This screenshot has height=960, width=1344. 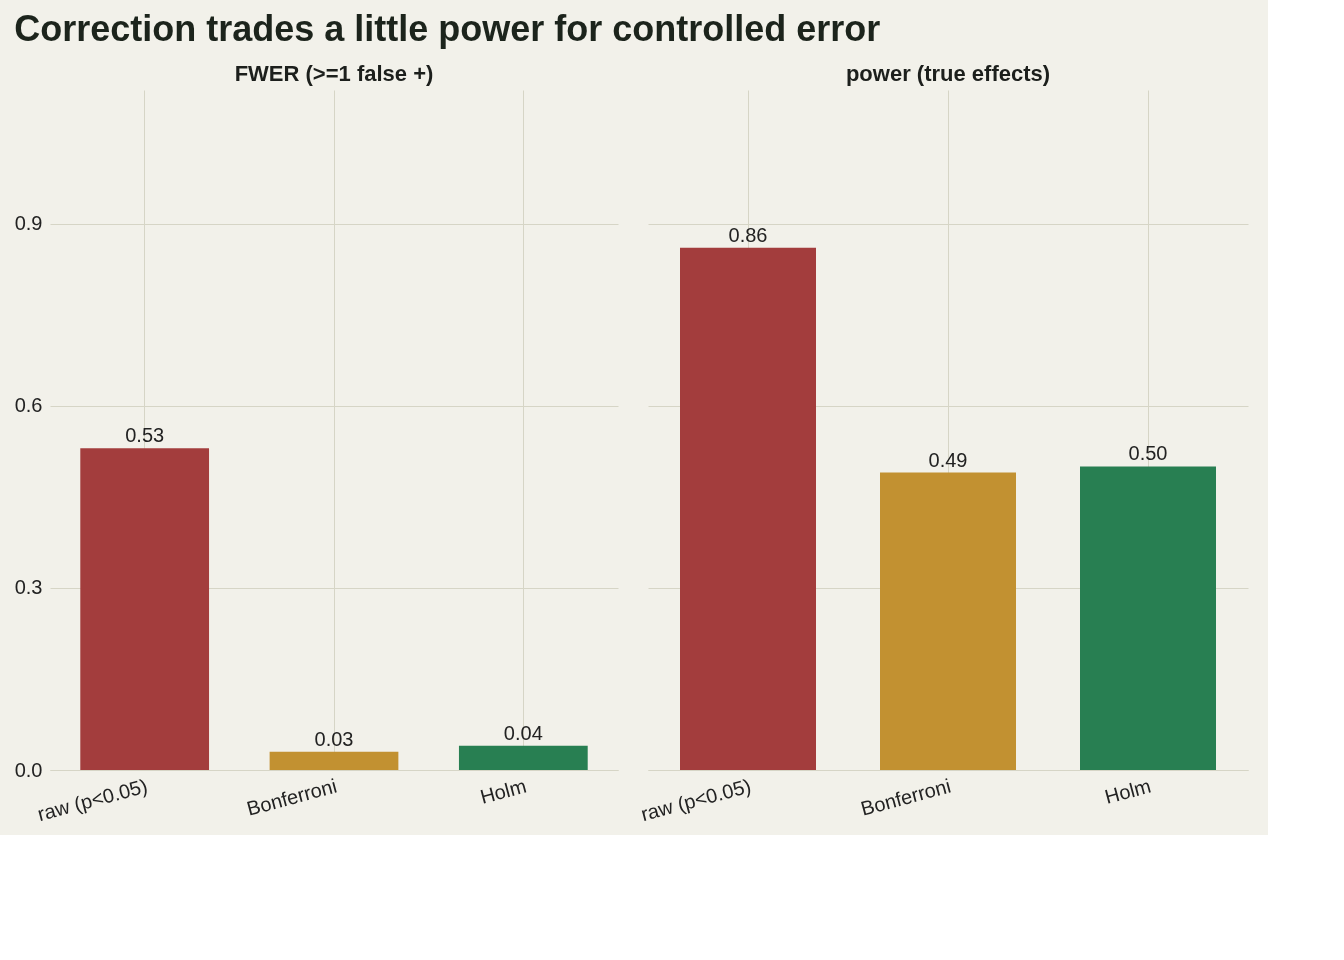 What do you see at coordinates (28, 769) in the screenshot?
I see `y-tick-label: 0.0` at bounding box center [28, 769].